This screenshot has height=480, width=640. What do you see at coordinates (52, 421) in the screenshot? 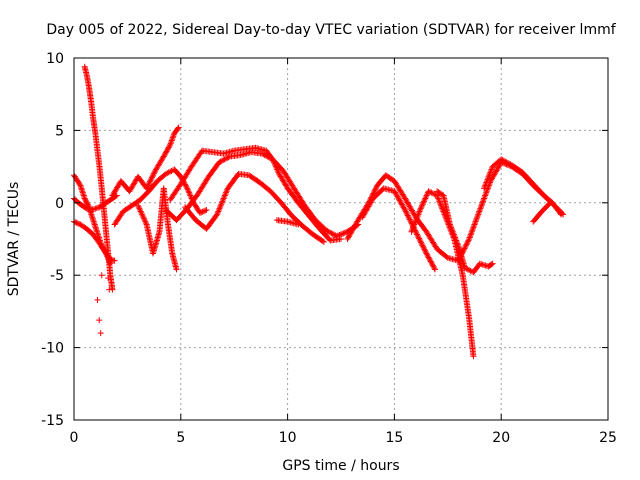
I see `y-tick-label: -15` at bounding box center [52, 421].